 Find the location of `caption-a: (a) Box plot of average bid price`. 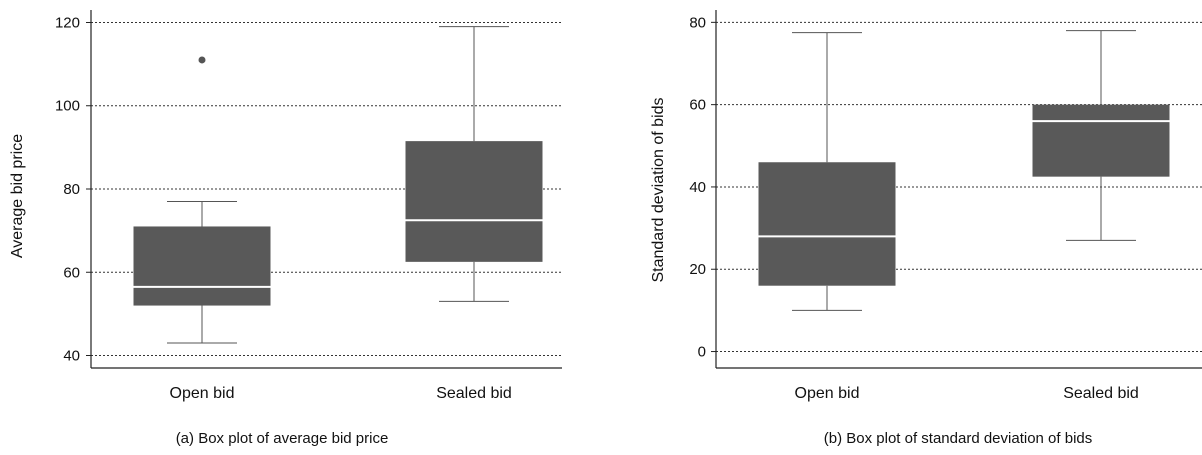

caption-a: (a) Box plot of average bid price is located at coordinates (282, 438).